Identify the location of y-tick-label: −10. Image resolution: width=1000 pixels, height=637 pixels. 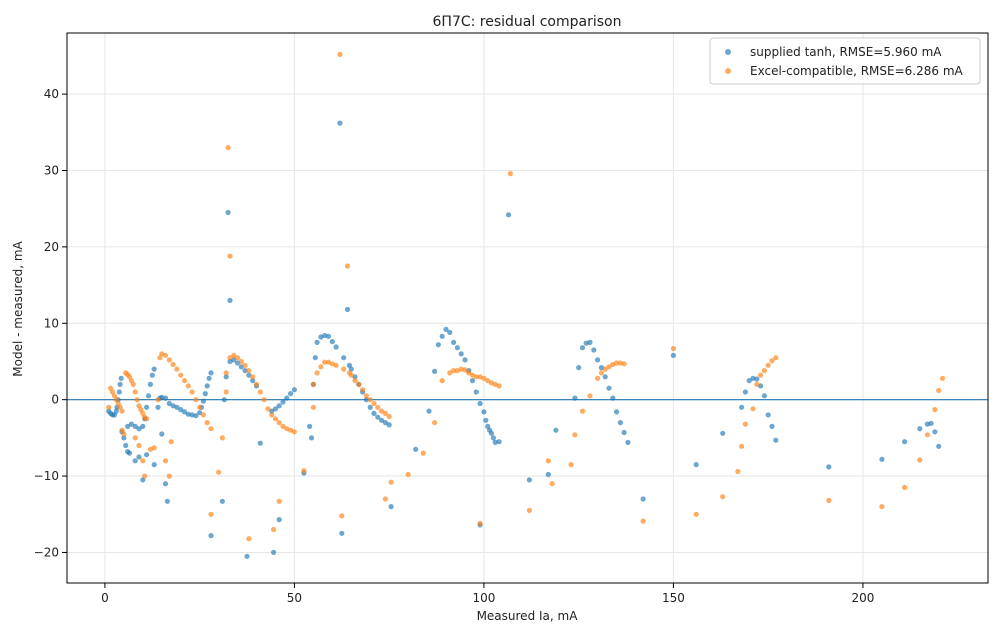
(46, 476).